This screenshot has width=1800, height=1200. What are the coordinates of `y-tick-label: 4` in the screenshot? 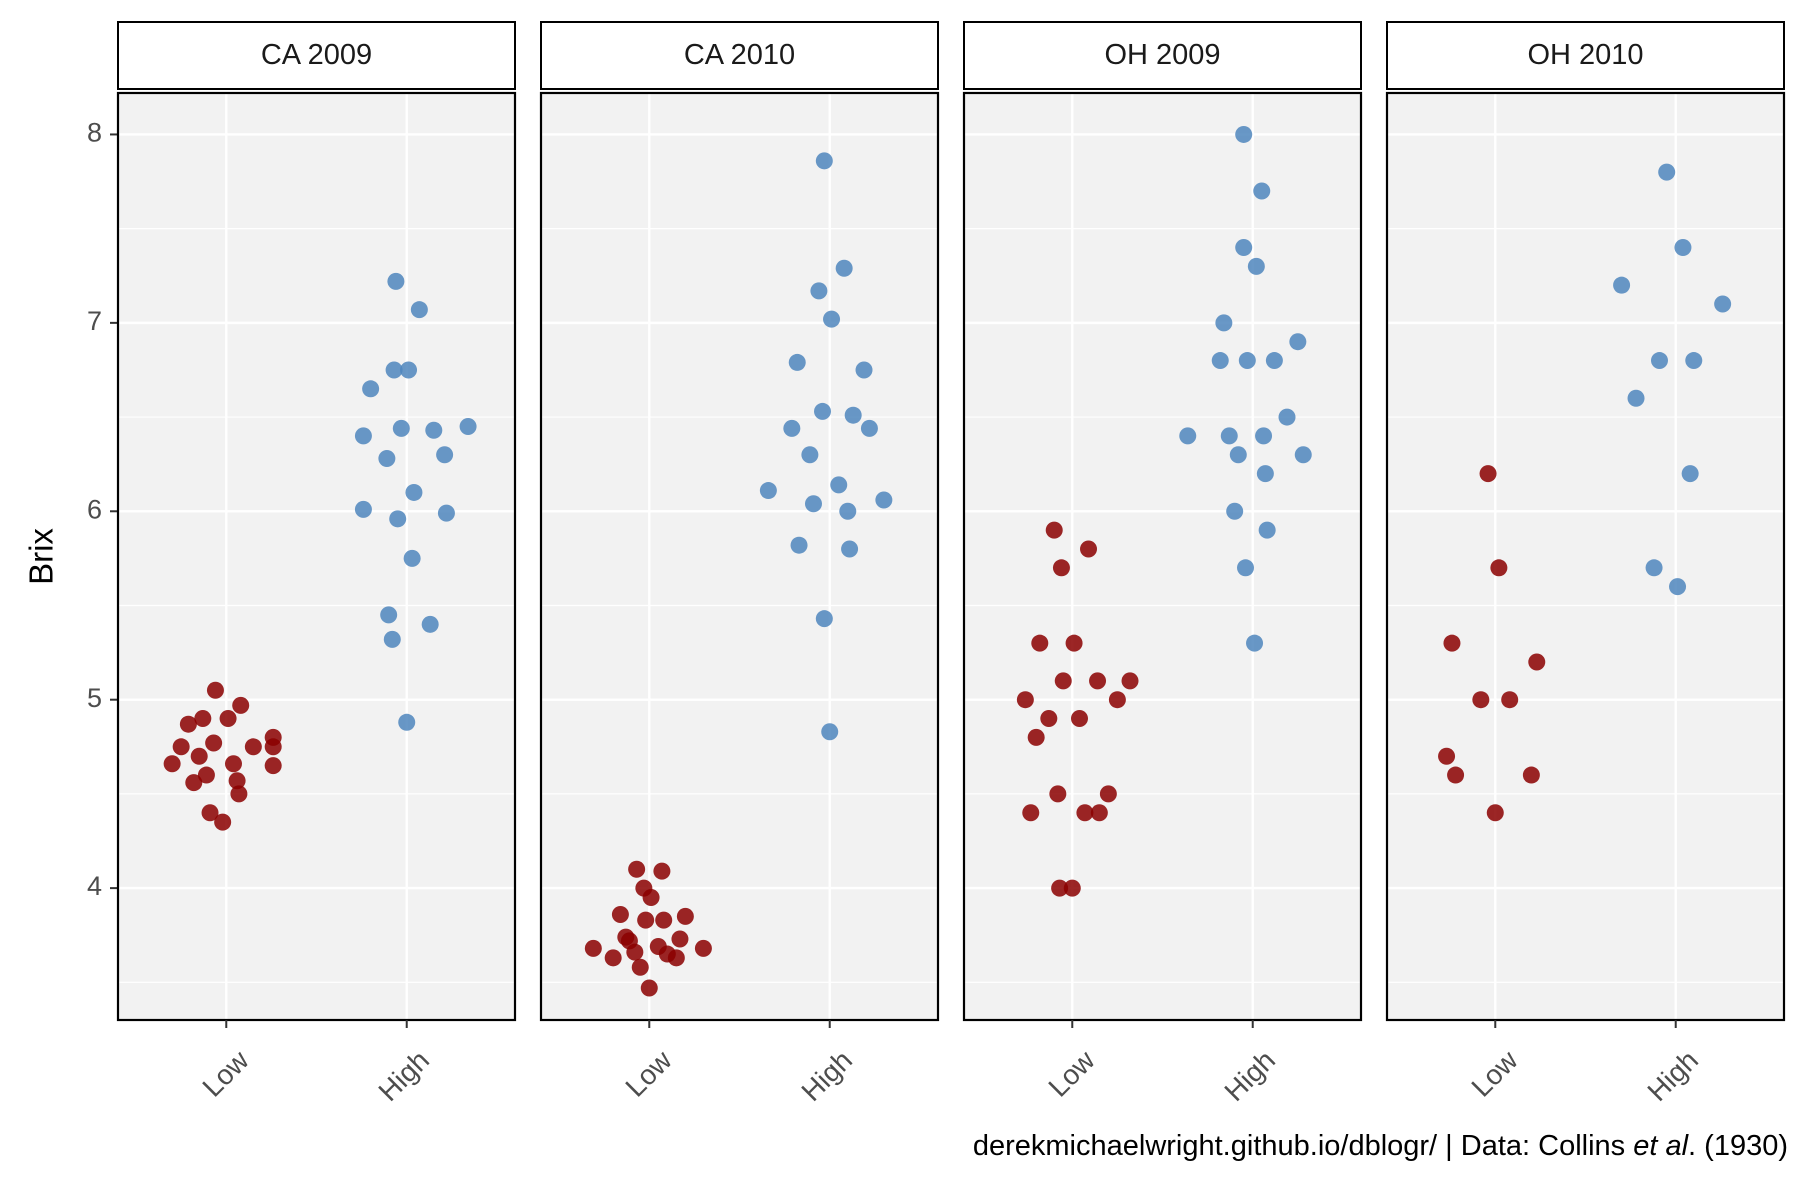 It's located at (94, 886).